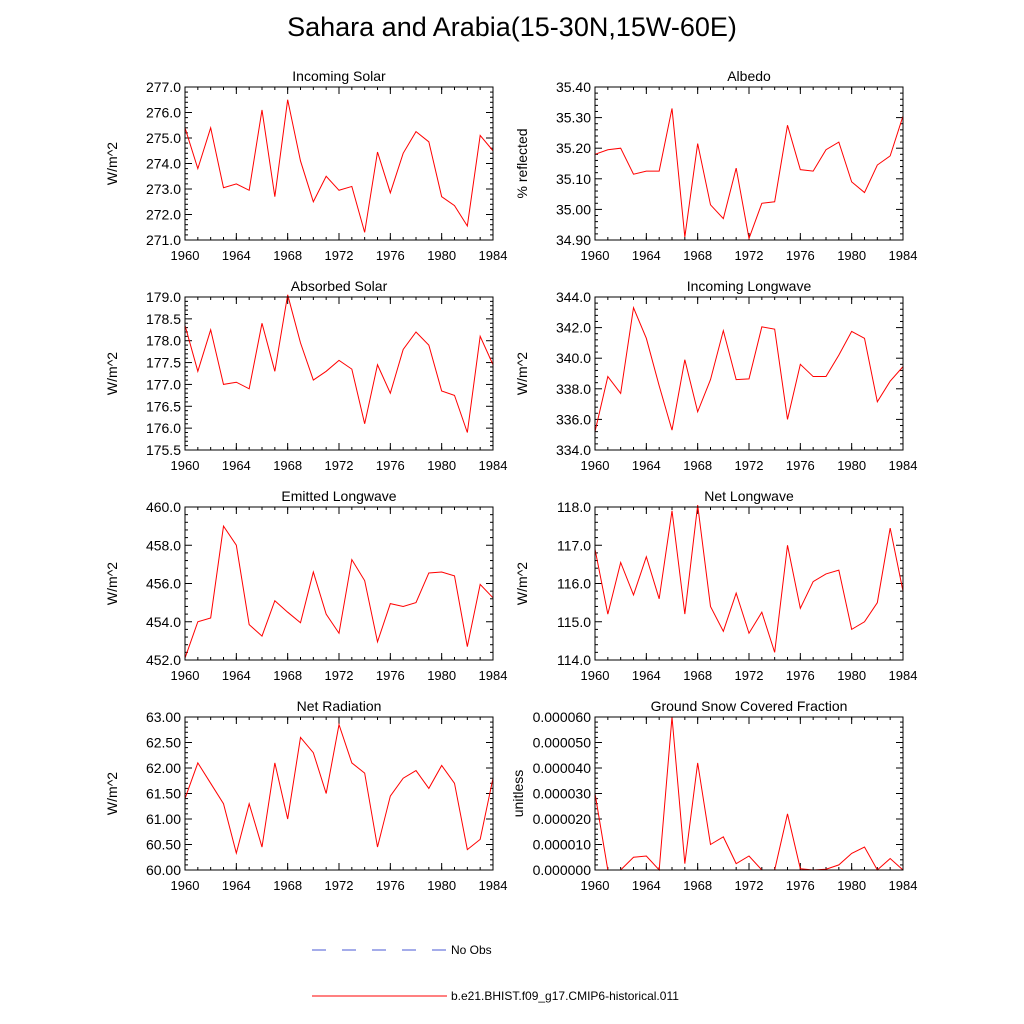 The width and height of the screenshot is (1024, 1024). What do you see at coordinates (163, 819) in the screenshot?
I see `y-tick-label: 61.00` at bounding box center [163, 819].